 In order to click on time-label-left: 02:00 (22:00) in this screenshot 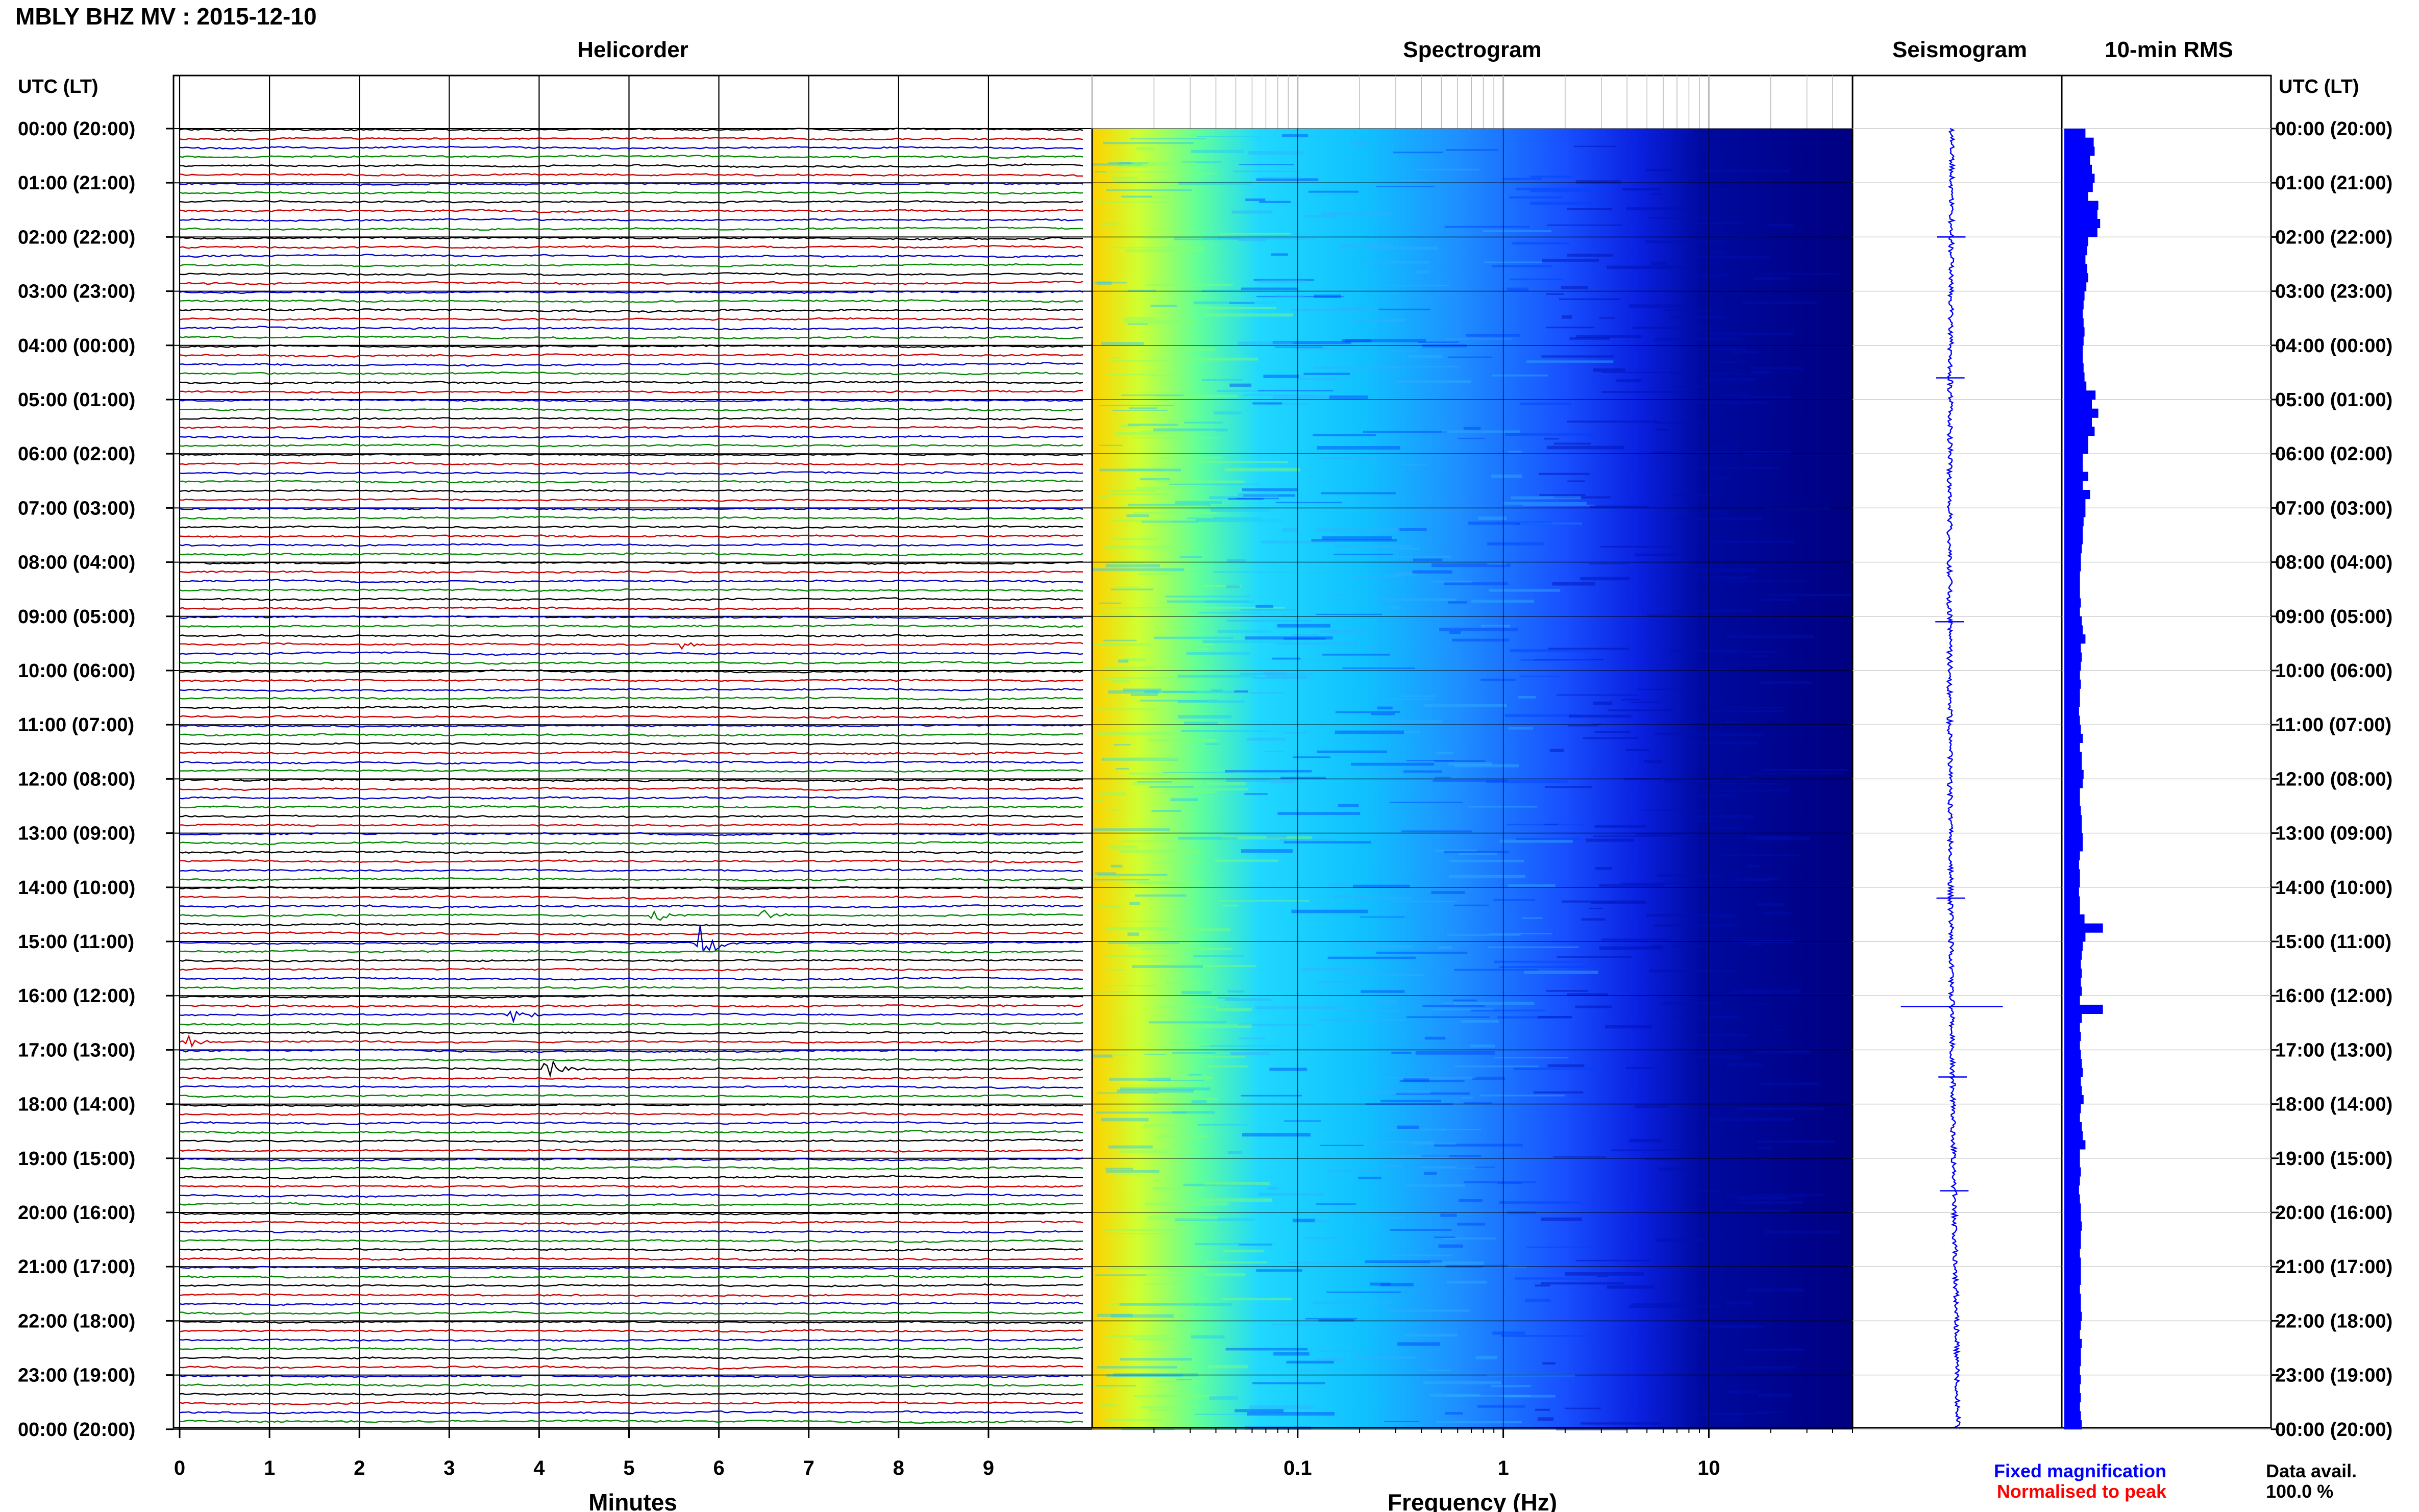, I will do `click(76, 237)`.